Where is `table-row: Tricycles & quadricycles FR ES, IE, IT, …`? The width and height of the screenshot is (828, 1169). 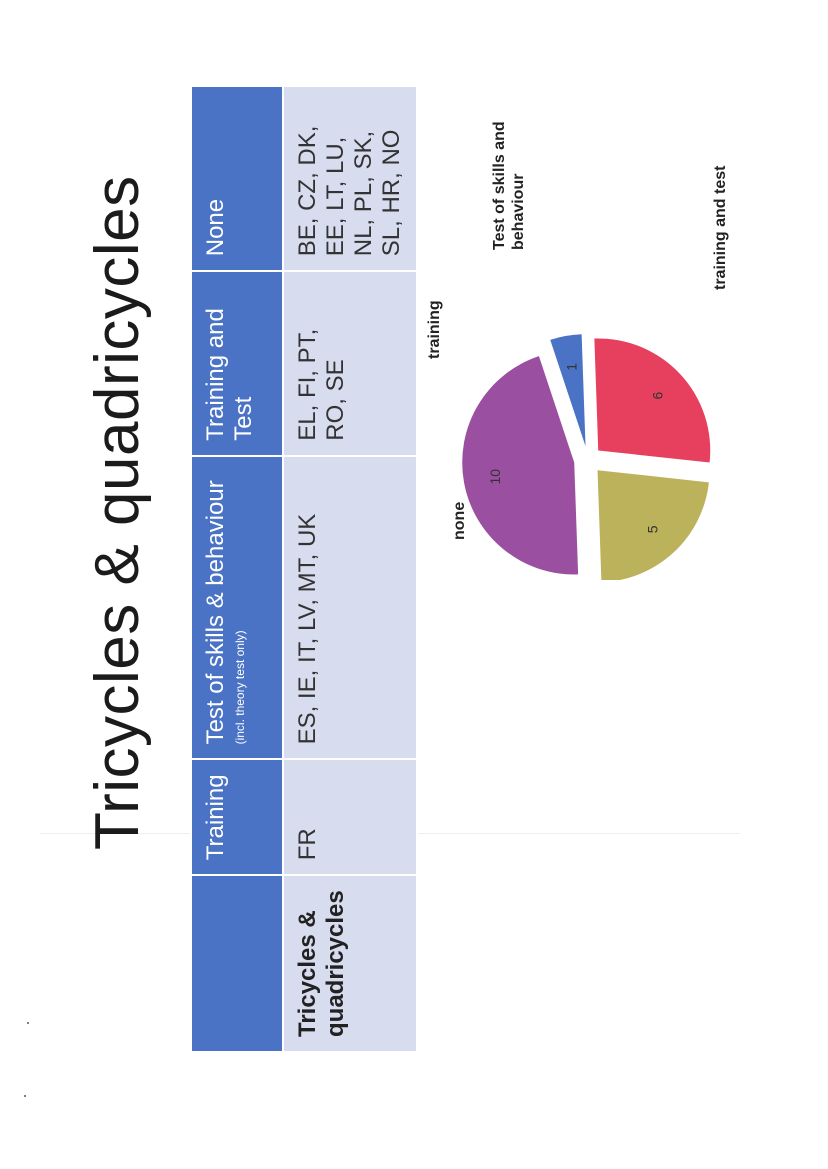
table-row: Tricycles & quadricycles FR ES, IE, IT, … is located at coordinates (350, 569).